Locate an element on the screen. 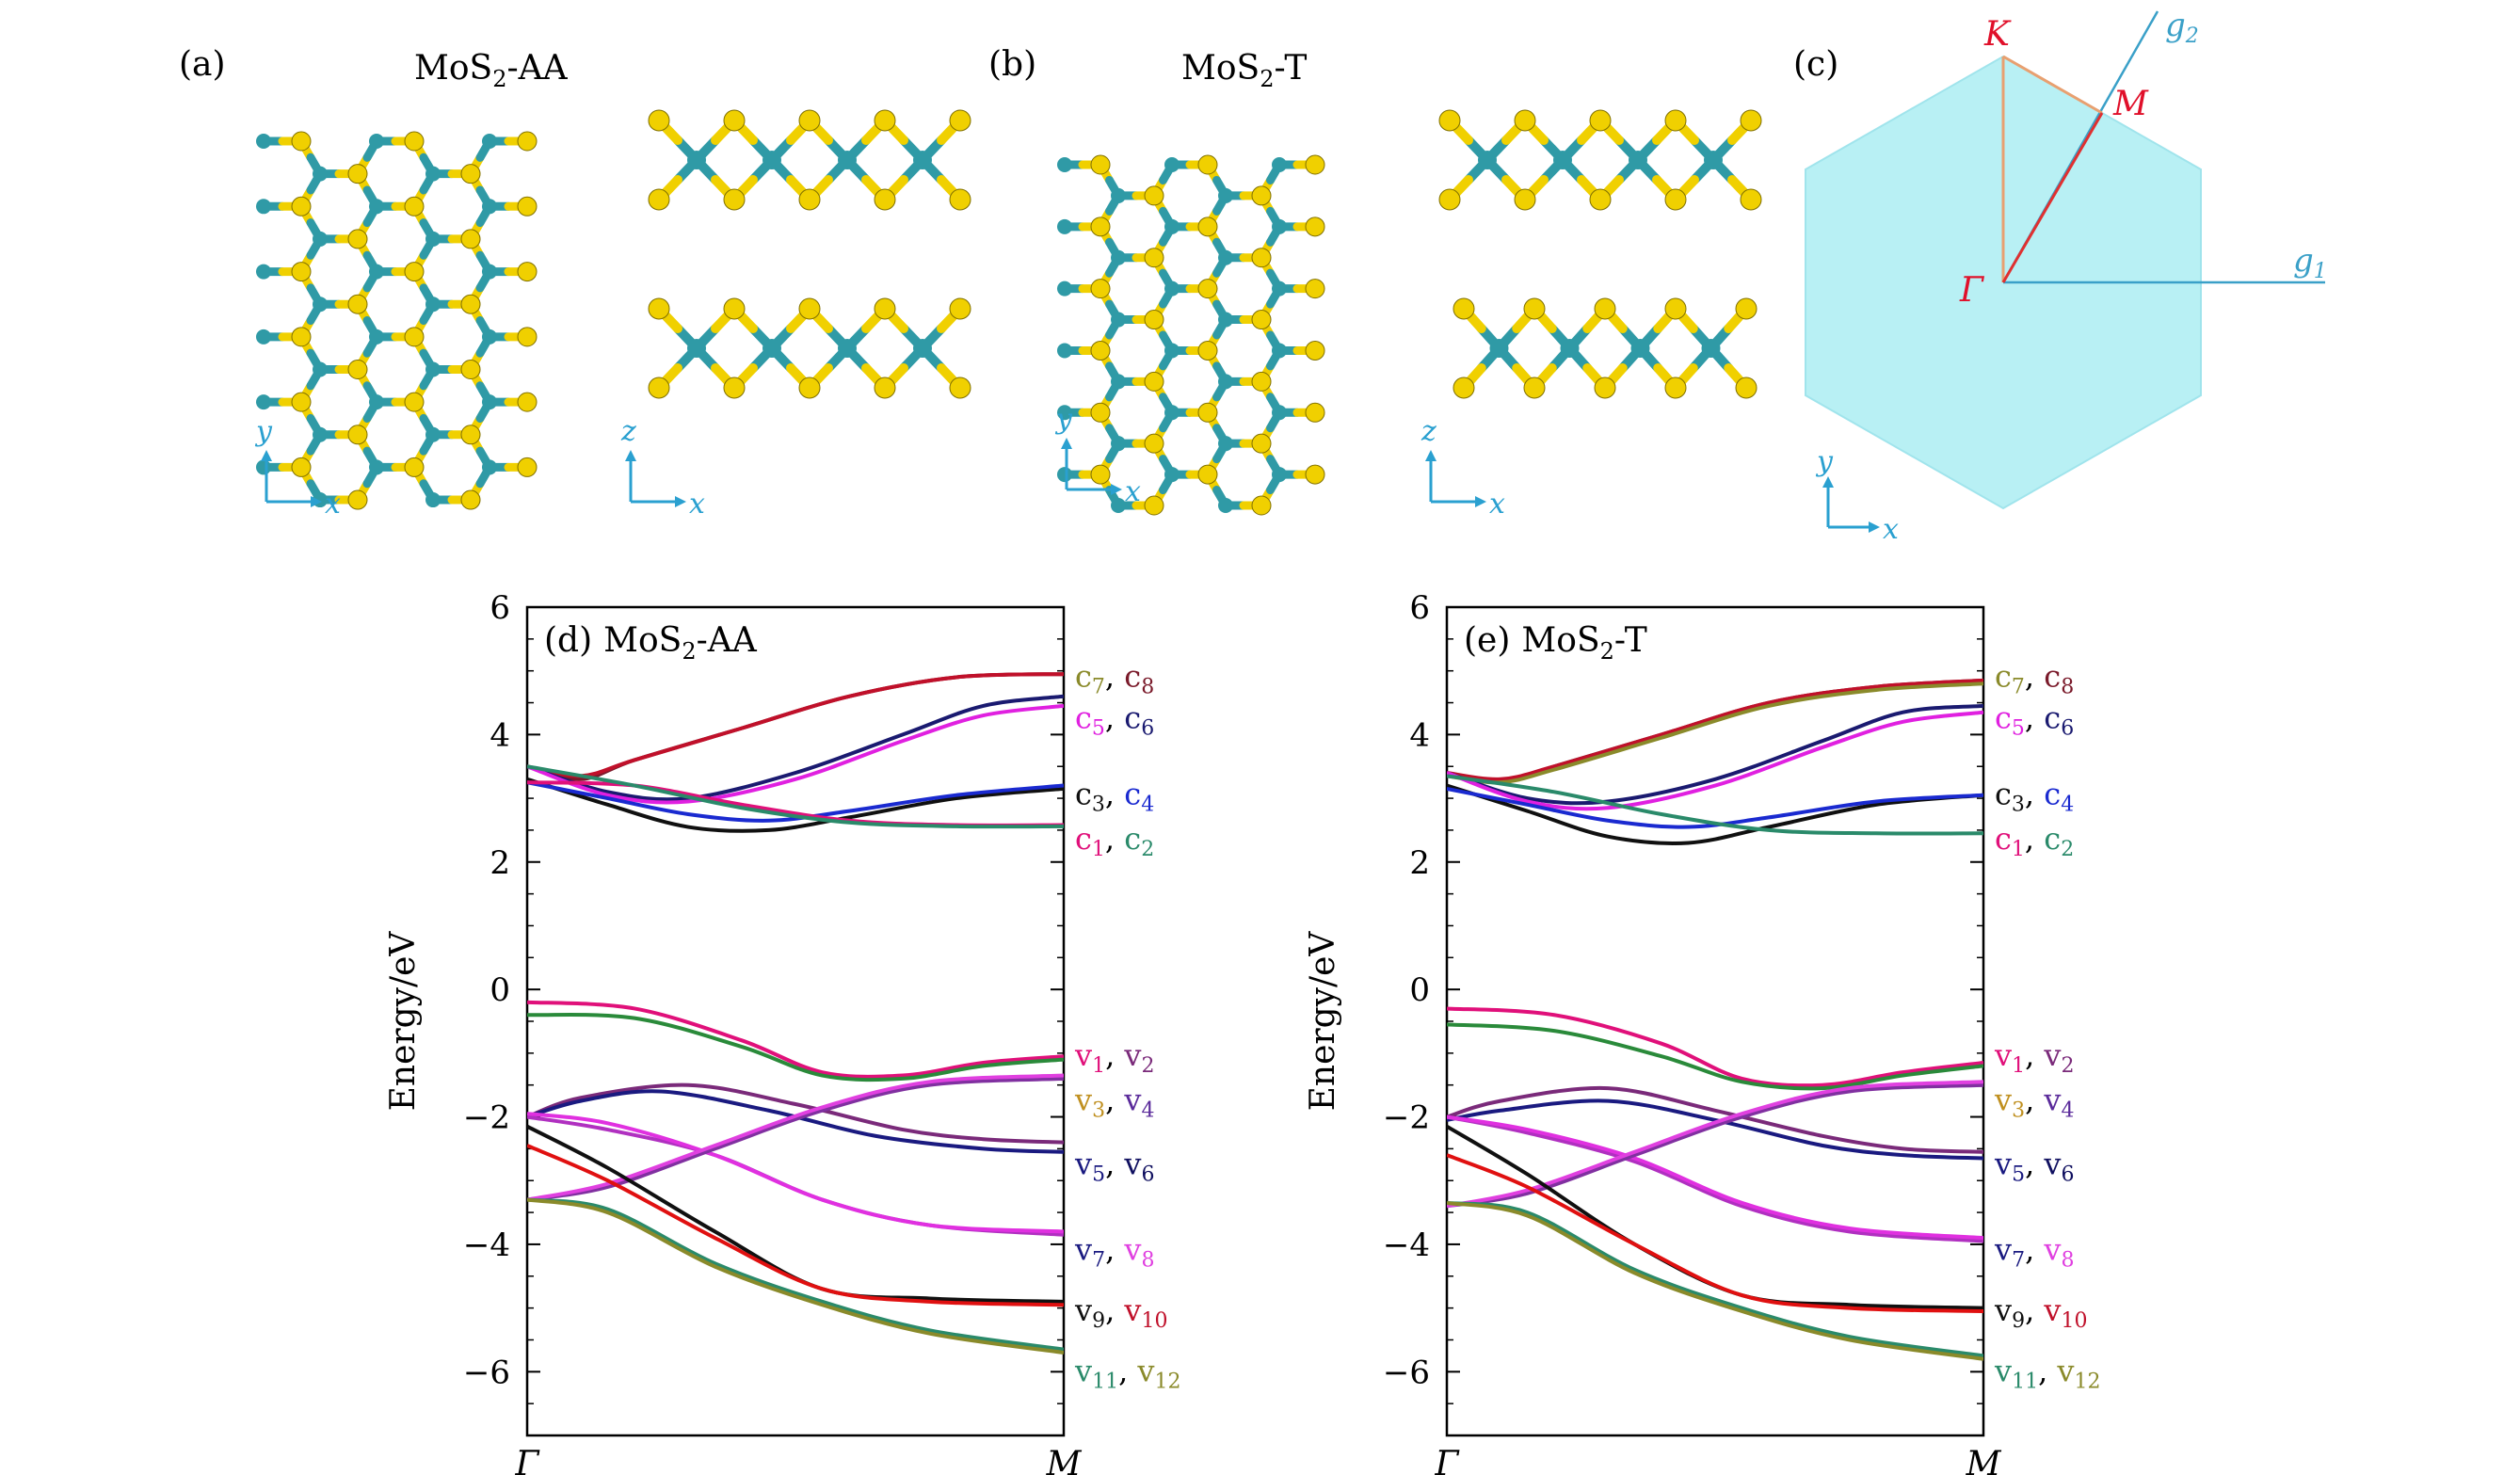 The width and height of the screenshot is (2520, 1475). band-lines is located at coordinates (795, 1013).